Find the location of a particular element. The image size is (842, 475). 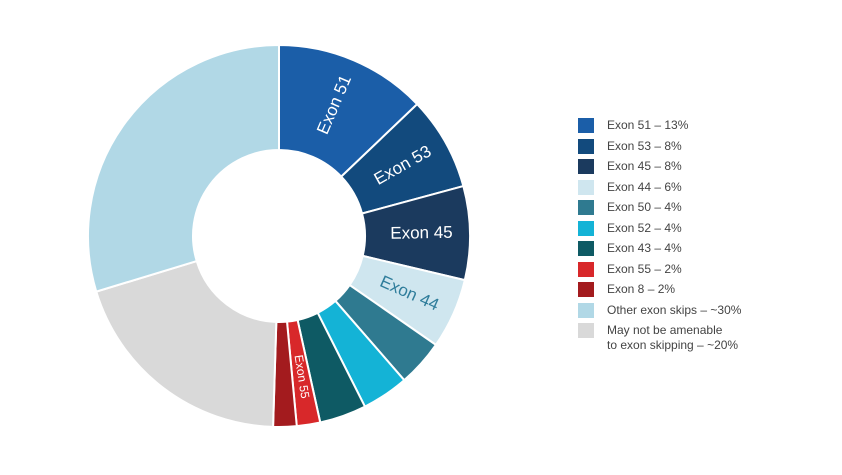

legend-label: Exon 43 – 4% is located at coordinates (644, 248).